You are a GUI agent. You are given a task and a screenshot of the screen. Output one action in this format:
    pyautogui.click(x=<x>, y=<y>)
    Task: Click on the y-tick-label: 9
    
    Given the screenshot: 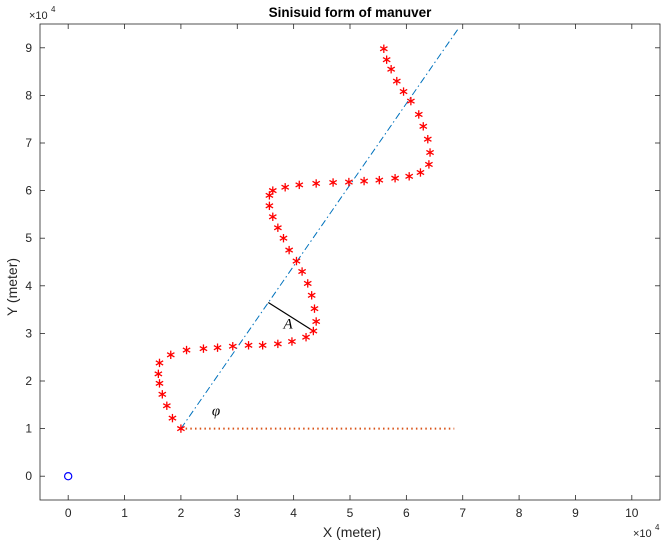 What is the action you would take?
    pyautogui.click(x=28, y=48)
    